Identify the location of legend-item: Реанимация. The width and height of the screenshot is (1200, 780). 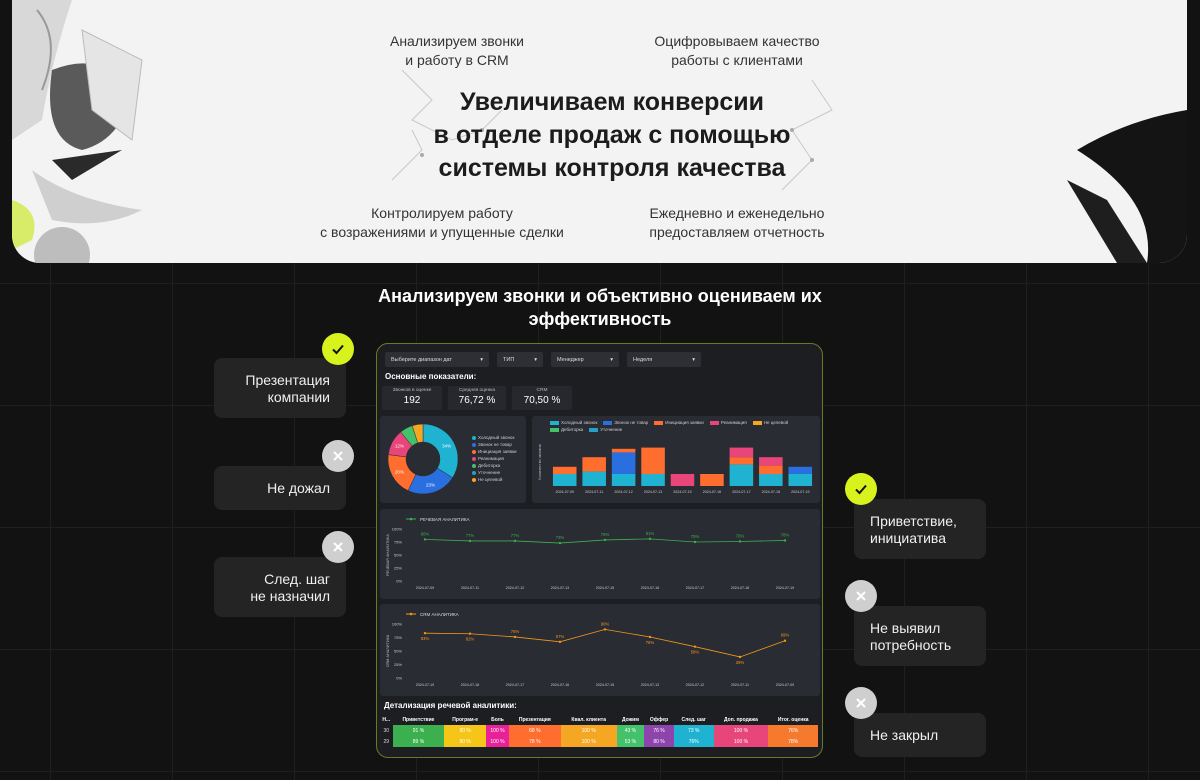
(494, 458).